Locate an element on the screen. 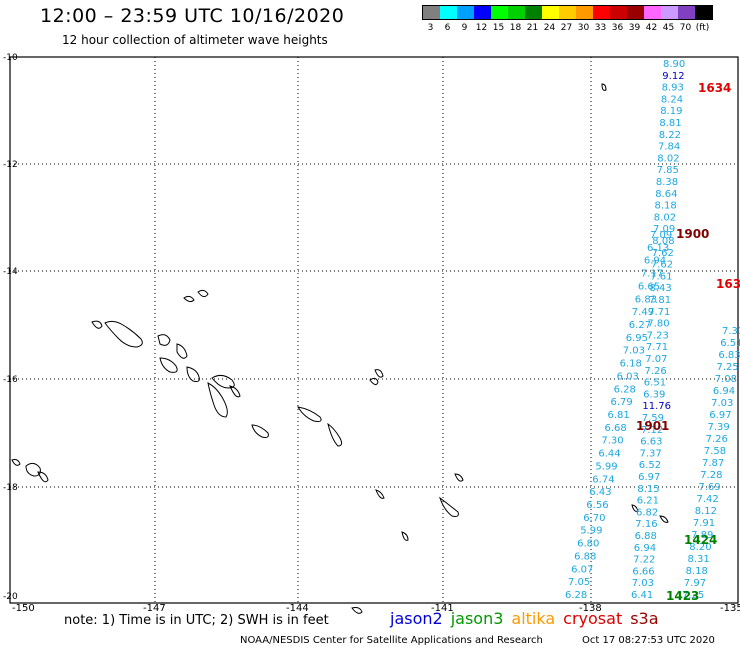 The width and height of the screenshot is (740, 650). wave-height-value: 6.52 is located at coordinates (650, 465).